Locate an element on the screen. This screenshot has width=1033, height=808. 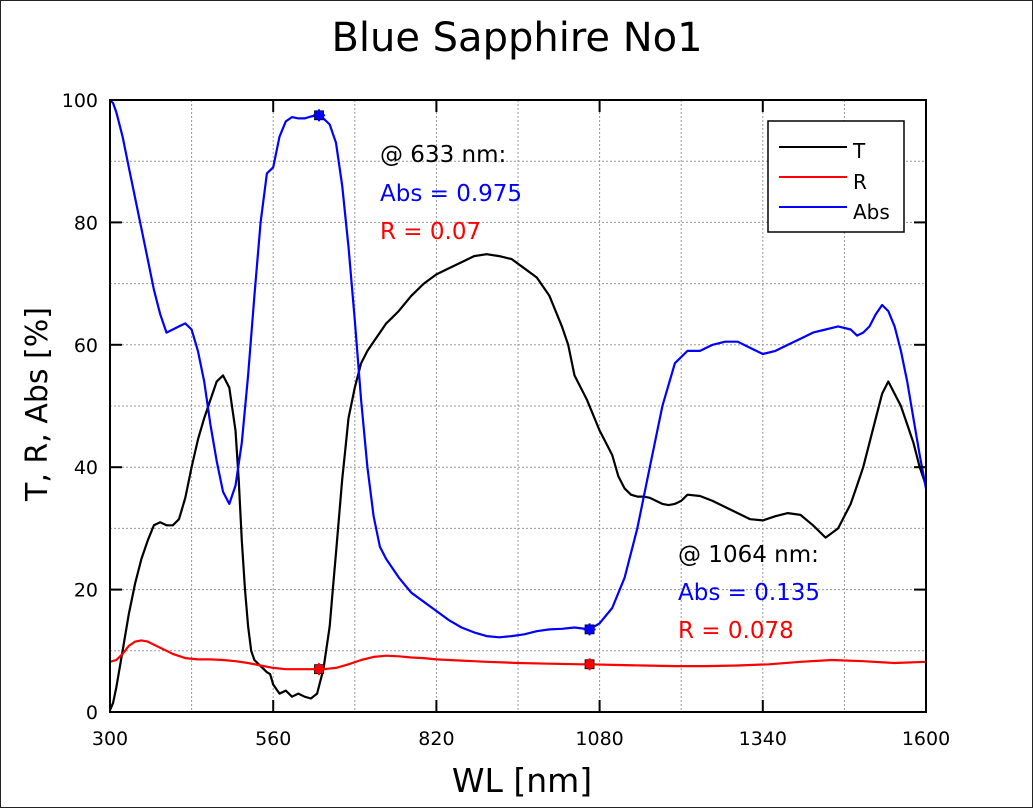
y-tick-label: 0 is located at coordinates (92, 713).